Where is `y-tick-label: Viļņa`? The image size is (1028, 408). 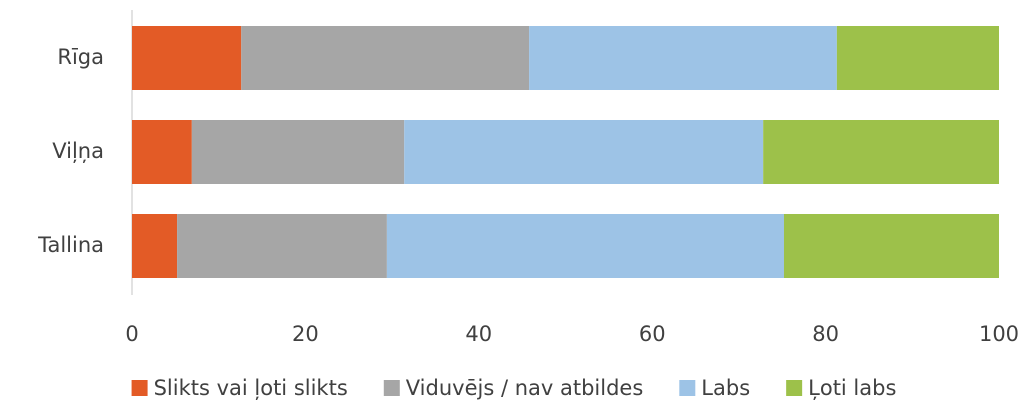 y-tick-label: Viļņa is located at coordinates (78, 151).